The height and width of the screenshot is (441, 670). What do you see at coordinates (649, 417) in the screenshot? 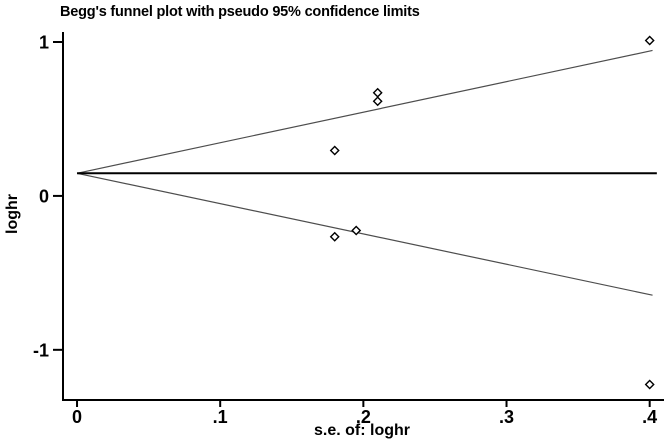
I see `x-tick-label: .4` at bounding box center [649, 417].